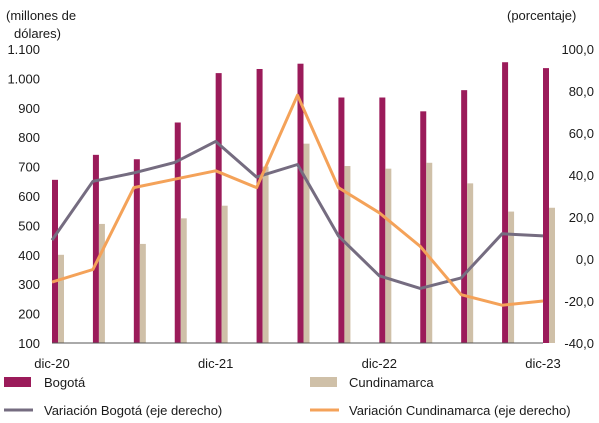  What do you see at coordinates (29, 225) in the screenshot?
I see `left-tick-label: 500` at bounding box center [29, 225].